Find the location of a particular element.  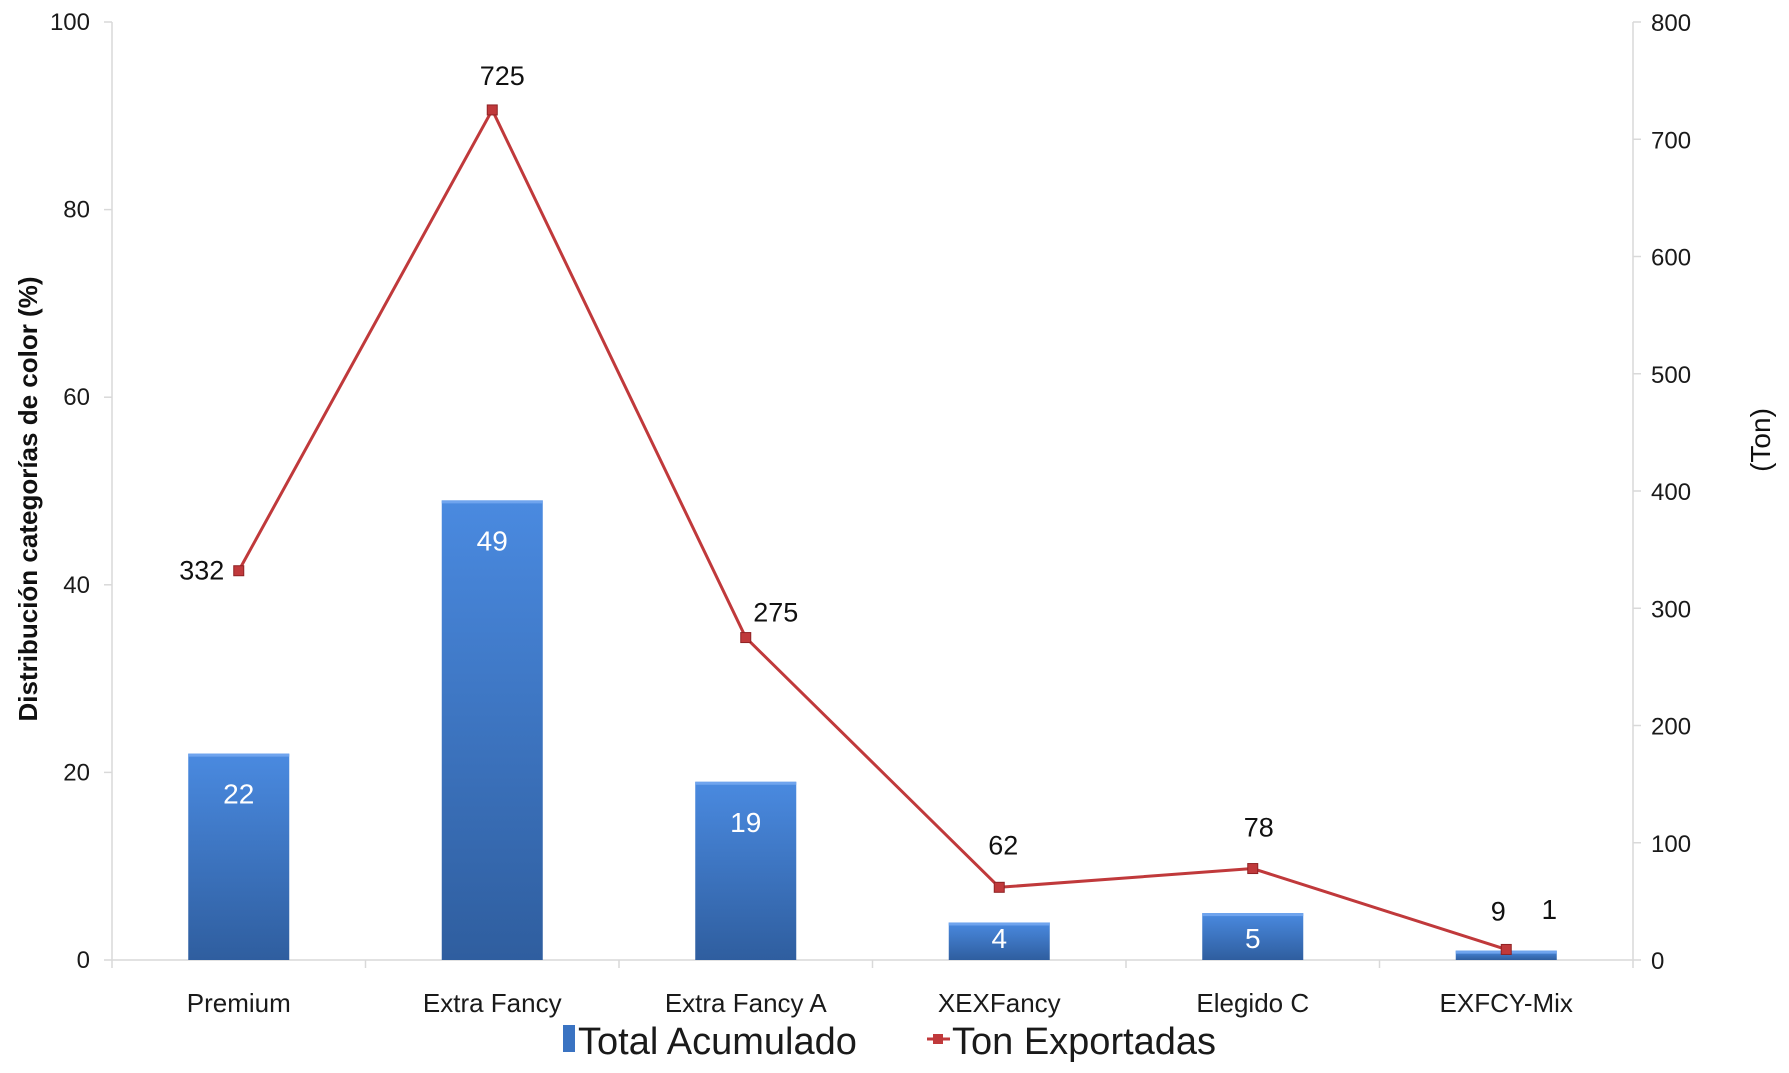

line-data-label: 332 is located at coordinates (201, 571).